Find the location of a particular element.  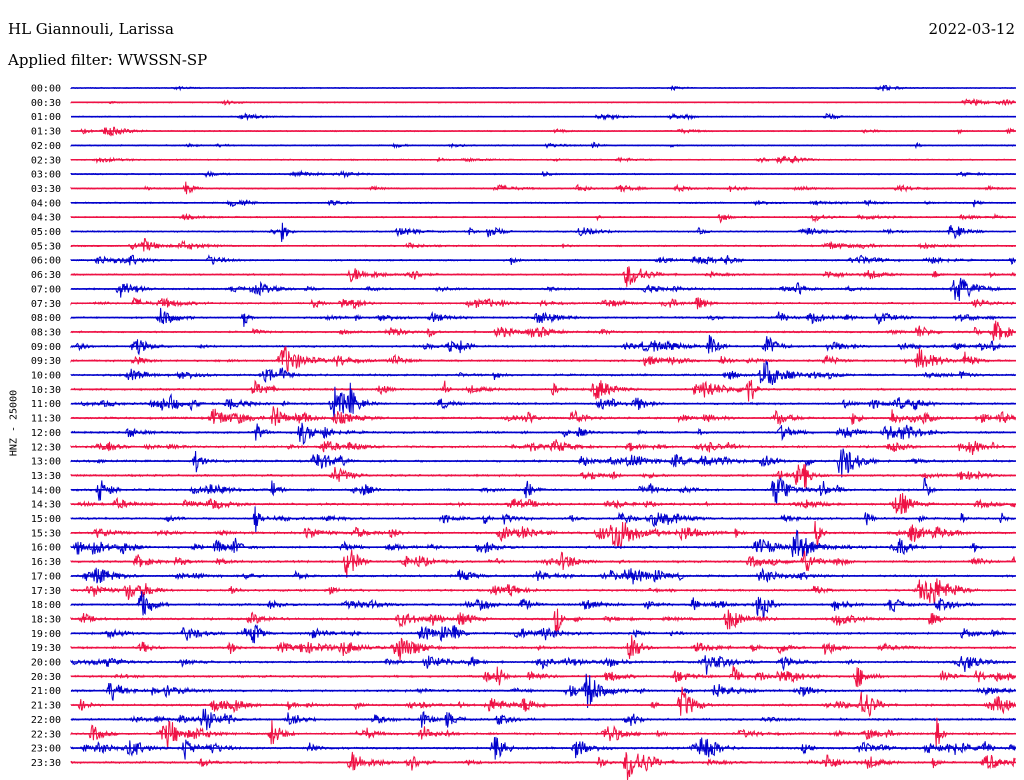

row-label: 20:00 is located at coordinates (46, 663).